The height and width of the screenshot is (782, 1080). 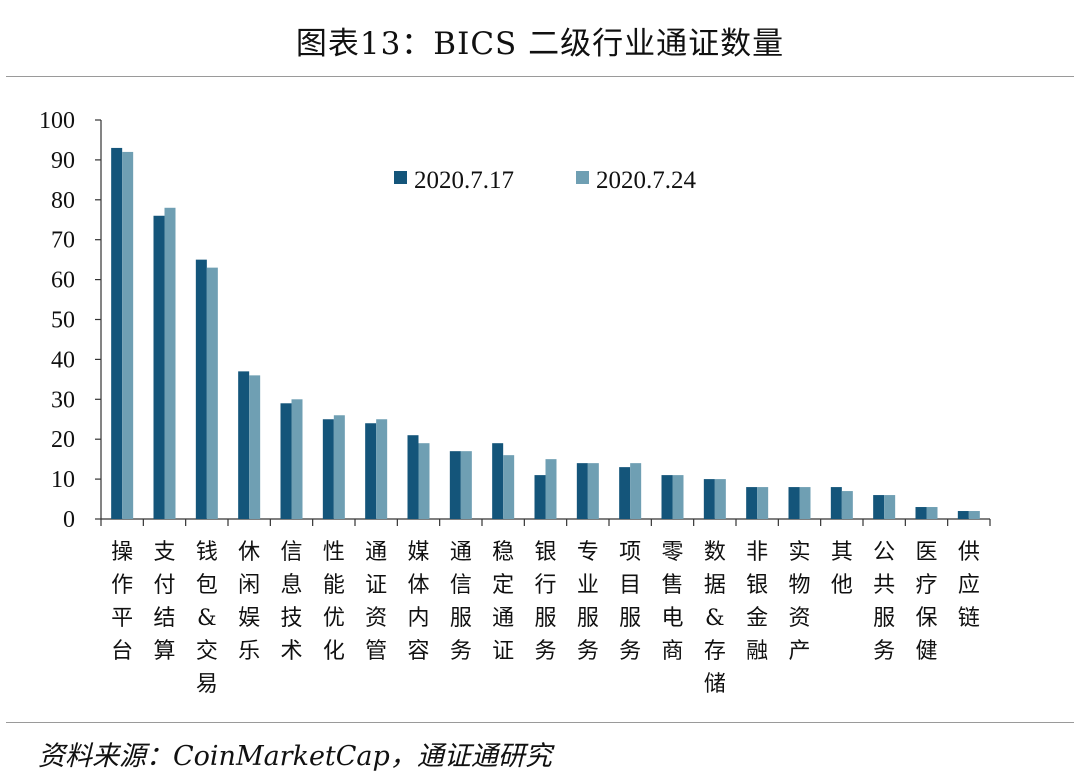 I want to click on y-tick-label: 90, so click(x=63, y=161).